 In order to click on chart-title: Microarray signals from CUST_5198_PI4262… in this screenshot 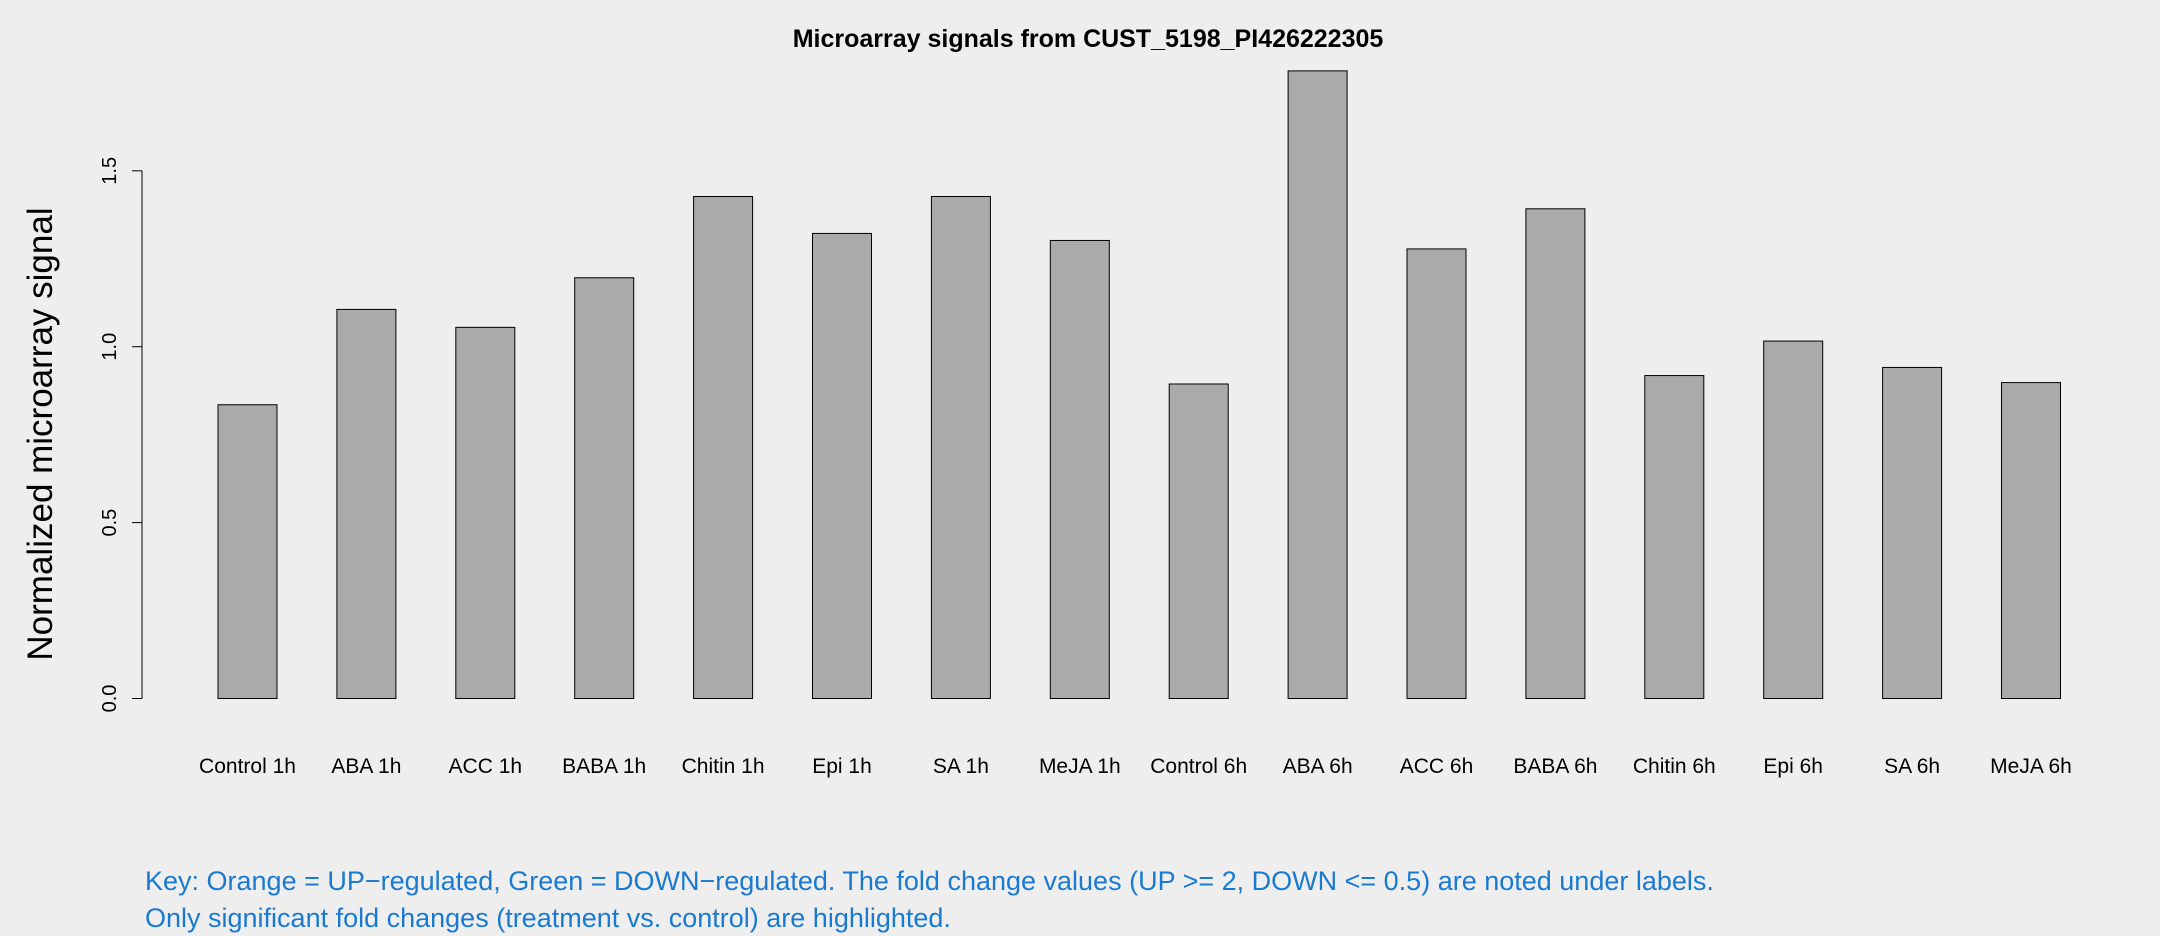, I will do `click(1088, 39)`.